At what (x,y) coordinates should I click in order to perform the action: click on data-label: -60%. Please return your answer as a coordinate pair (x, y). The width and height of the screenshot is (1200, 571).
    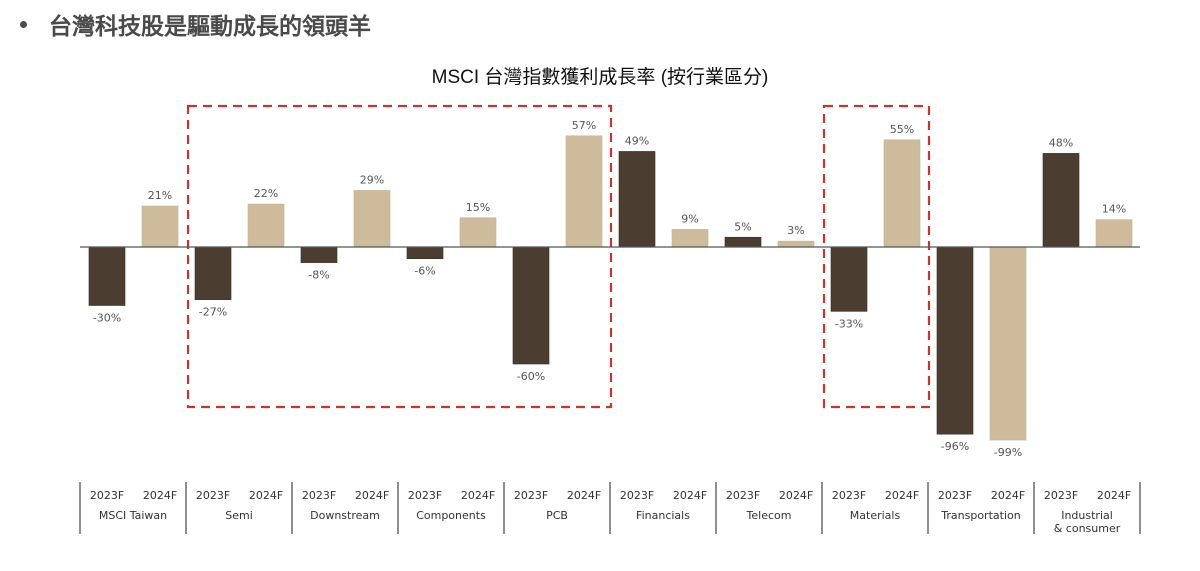
    Looking at the image, I should click on (531, 376).